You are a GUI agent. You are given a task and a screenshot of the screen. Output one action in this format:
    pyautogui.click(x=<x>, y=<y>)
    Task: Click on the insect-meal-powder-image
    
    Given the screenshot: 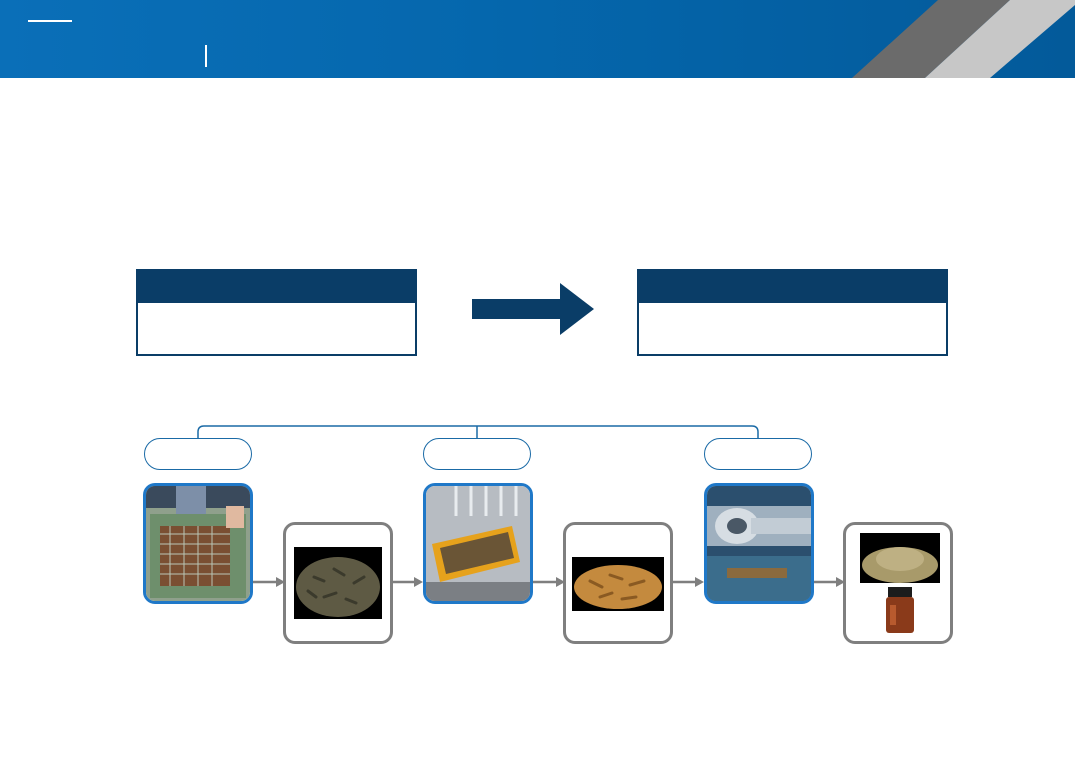 What is the action you would take?
    pyautogui.click(x=900, y=558)
    